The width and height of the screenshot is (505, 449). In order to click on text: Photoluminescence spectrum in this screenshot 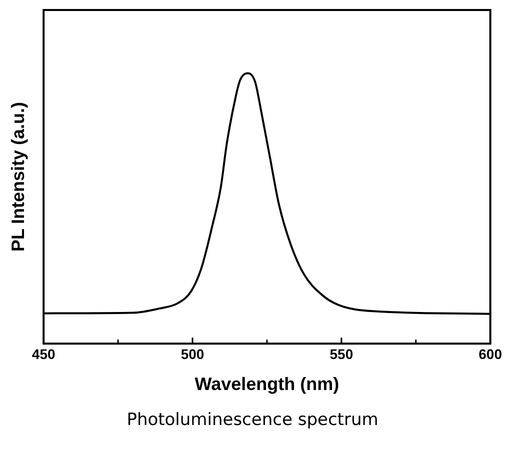, I will do `click(253, 420)`.